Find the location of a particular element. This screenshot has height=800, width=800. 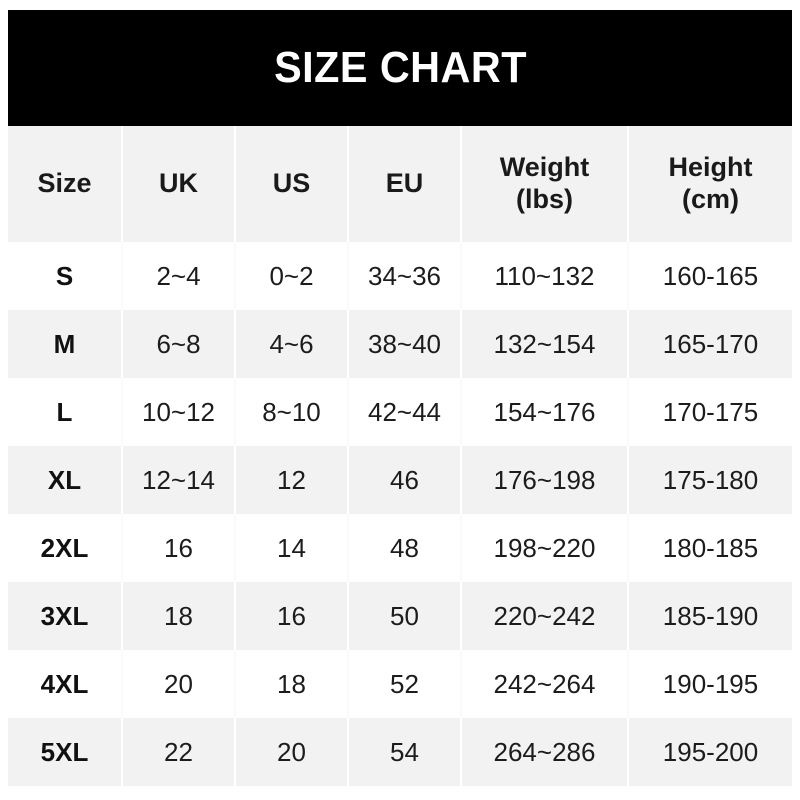

cell-height: 165-170 is located at coordinates (710, 343).